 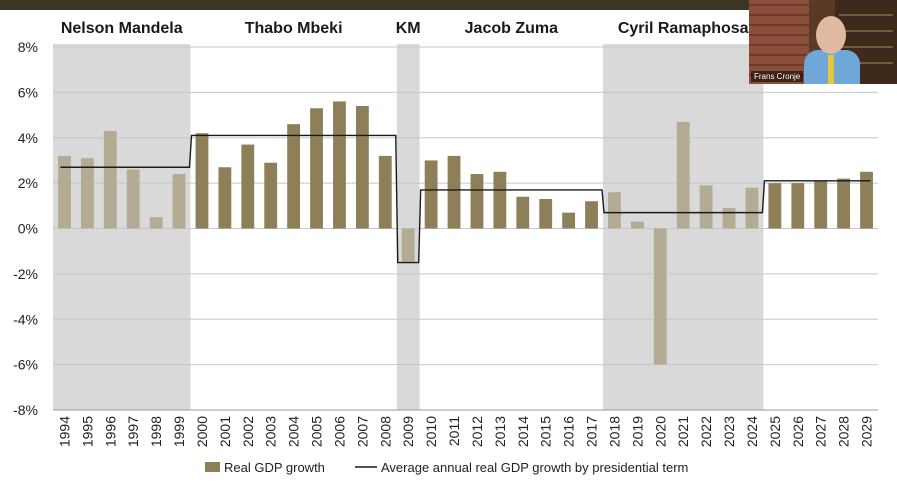 I want to click on x-tick-label: 2023, so click(x=729, y=431).